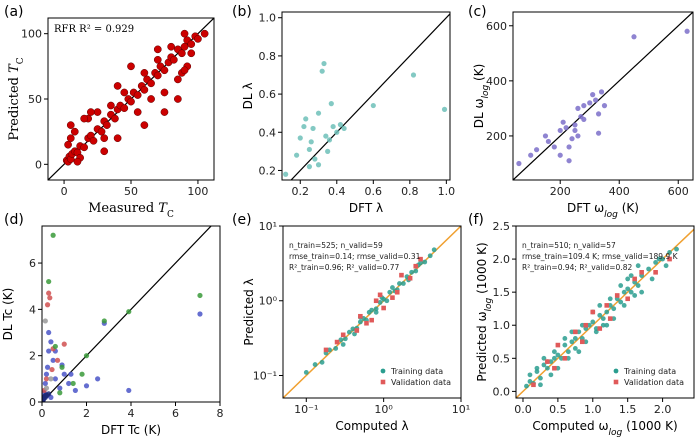 Image resolution: width=698 pixels, height=438 pixels. I want to click on diagonal-line, so click(127, 314).